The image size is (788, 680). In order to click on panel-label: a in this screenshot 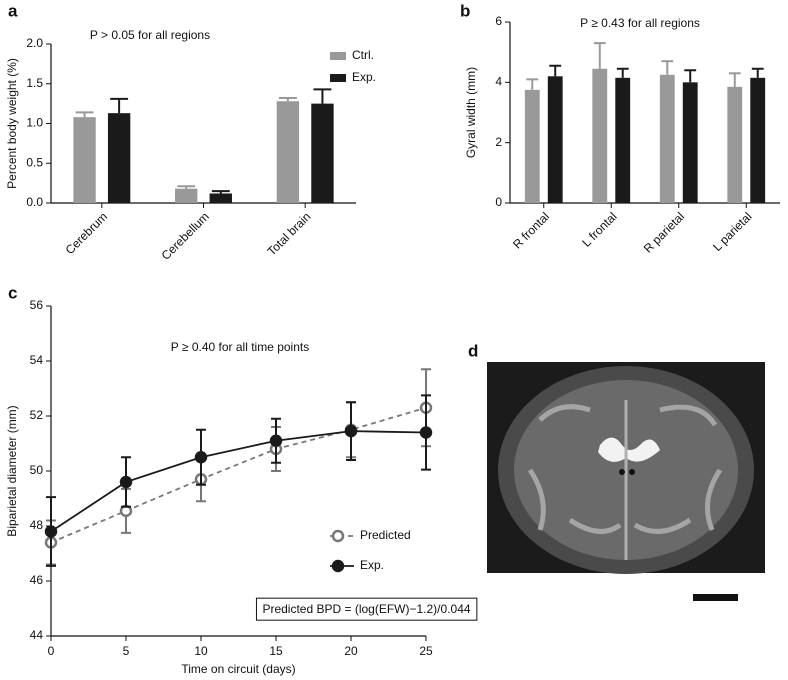, I will do `click(13, 10)`.